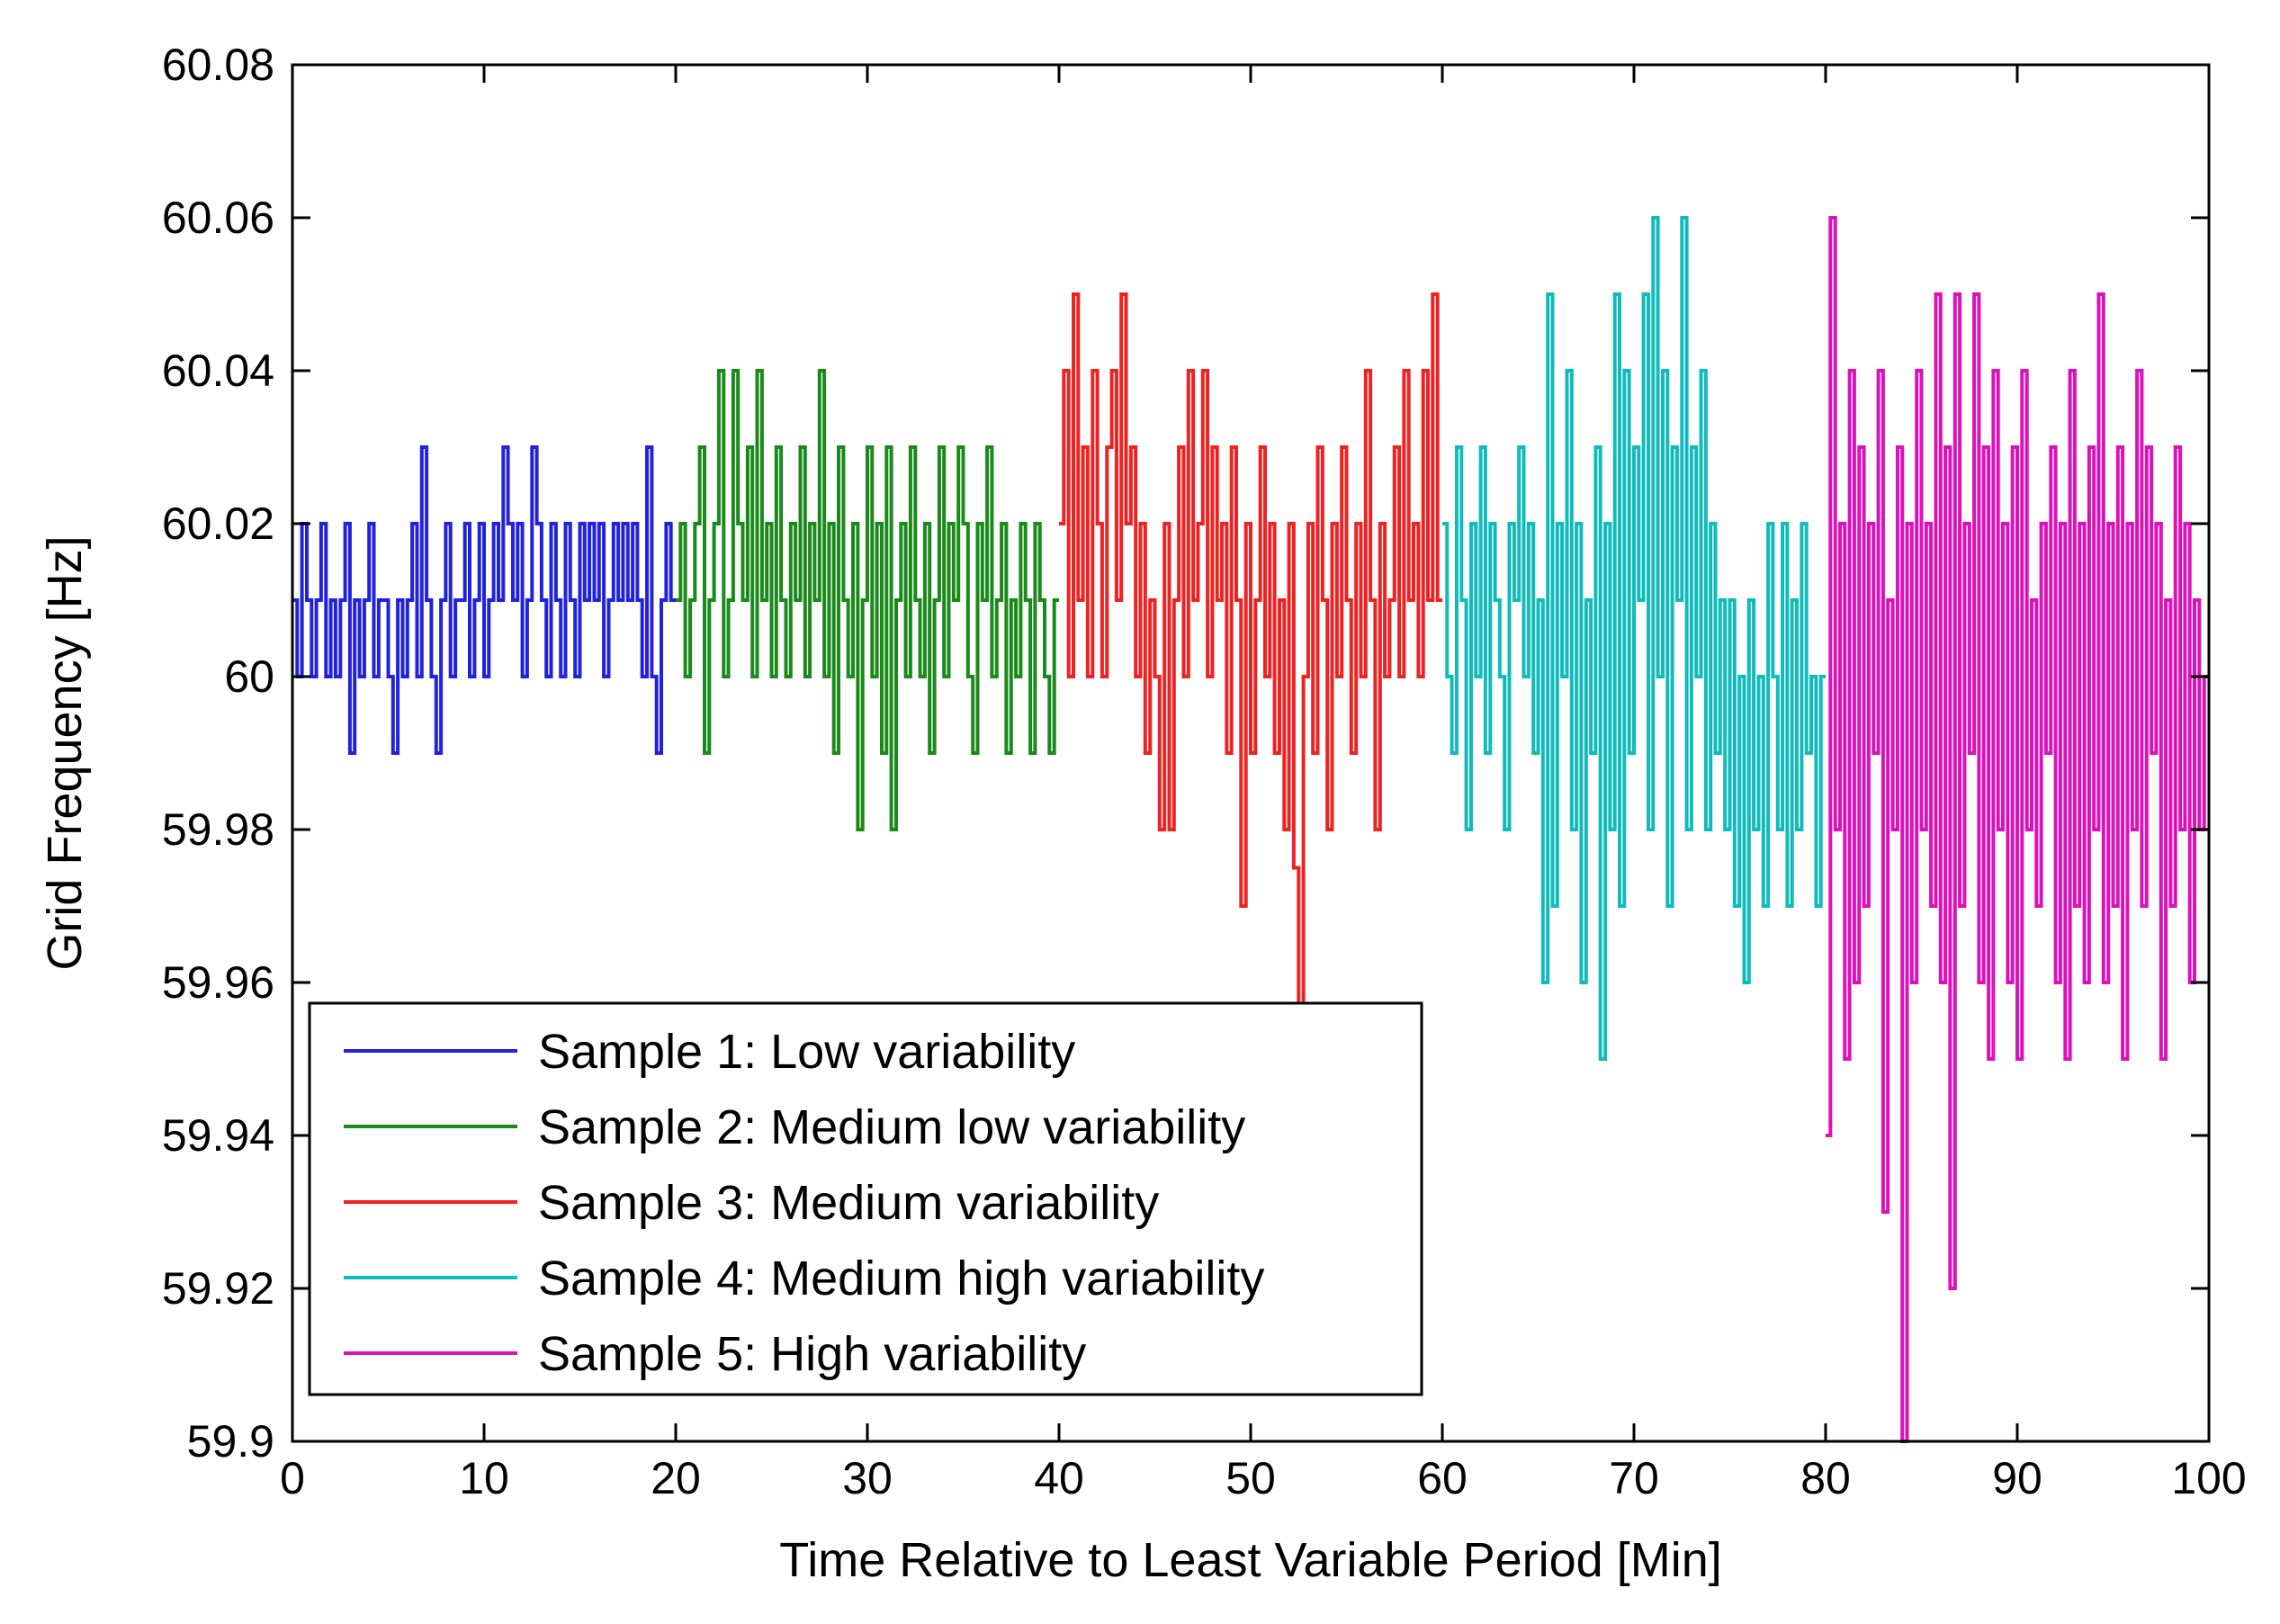 The height and width of the screenshot is (1624, 2280). What do you see at coordinates (1634, 1478) in the screenshot?
I see `x-tick-label: 70` at bounding box center [1634, 1478].